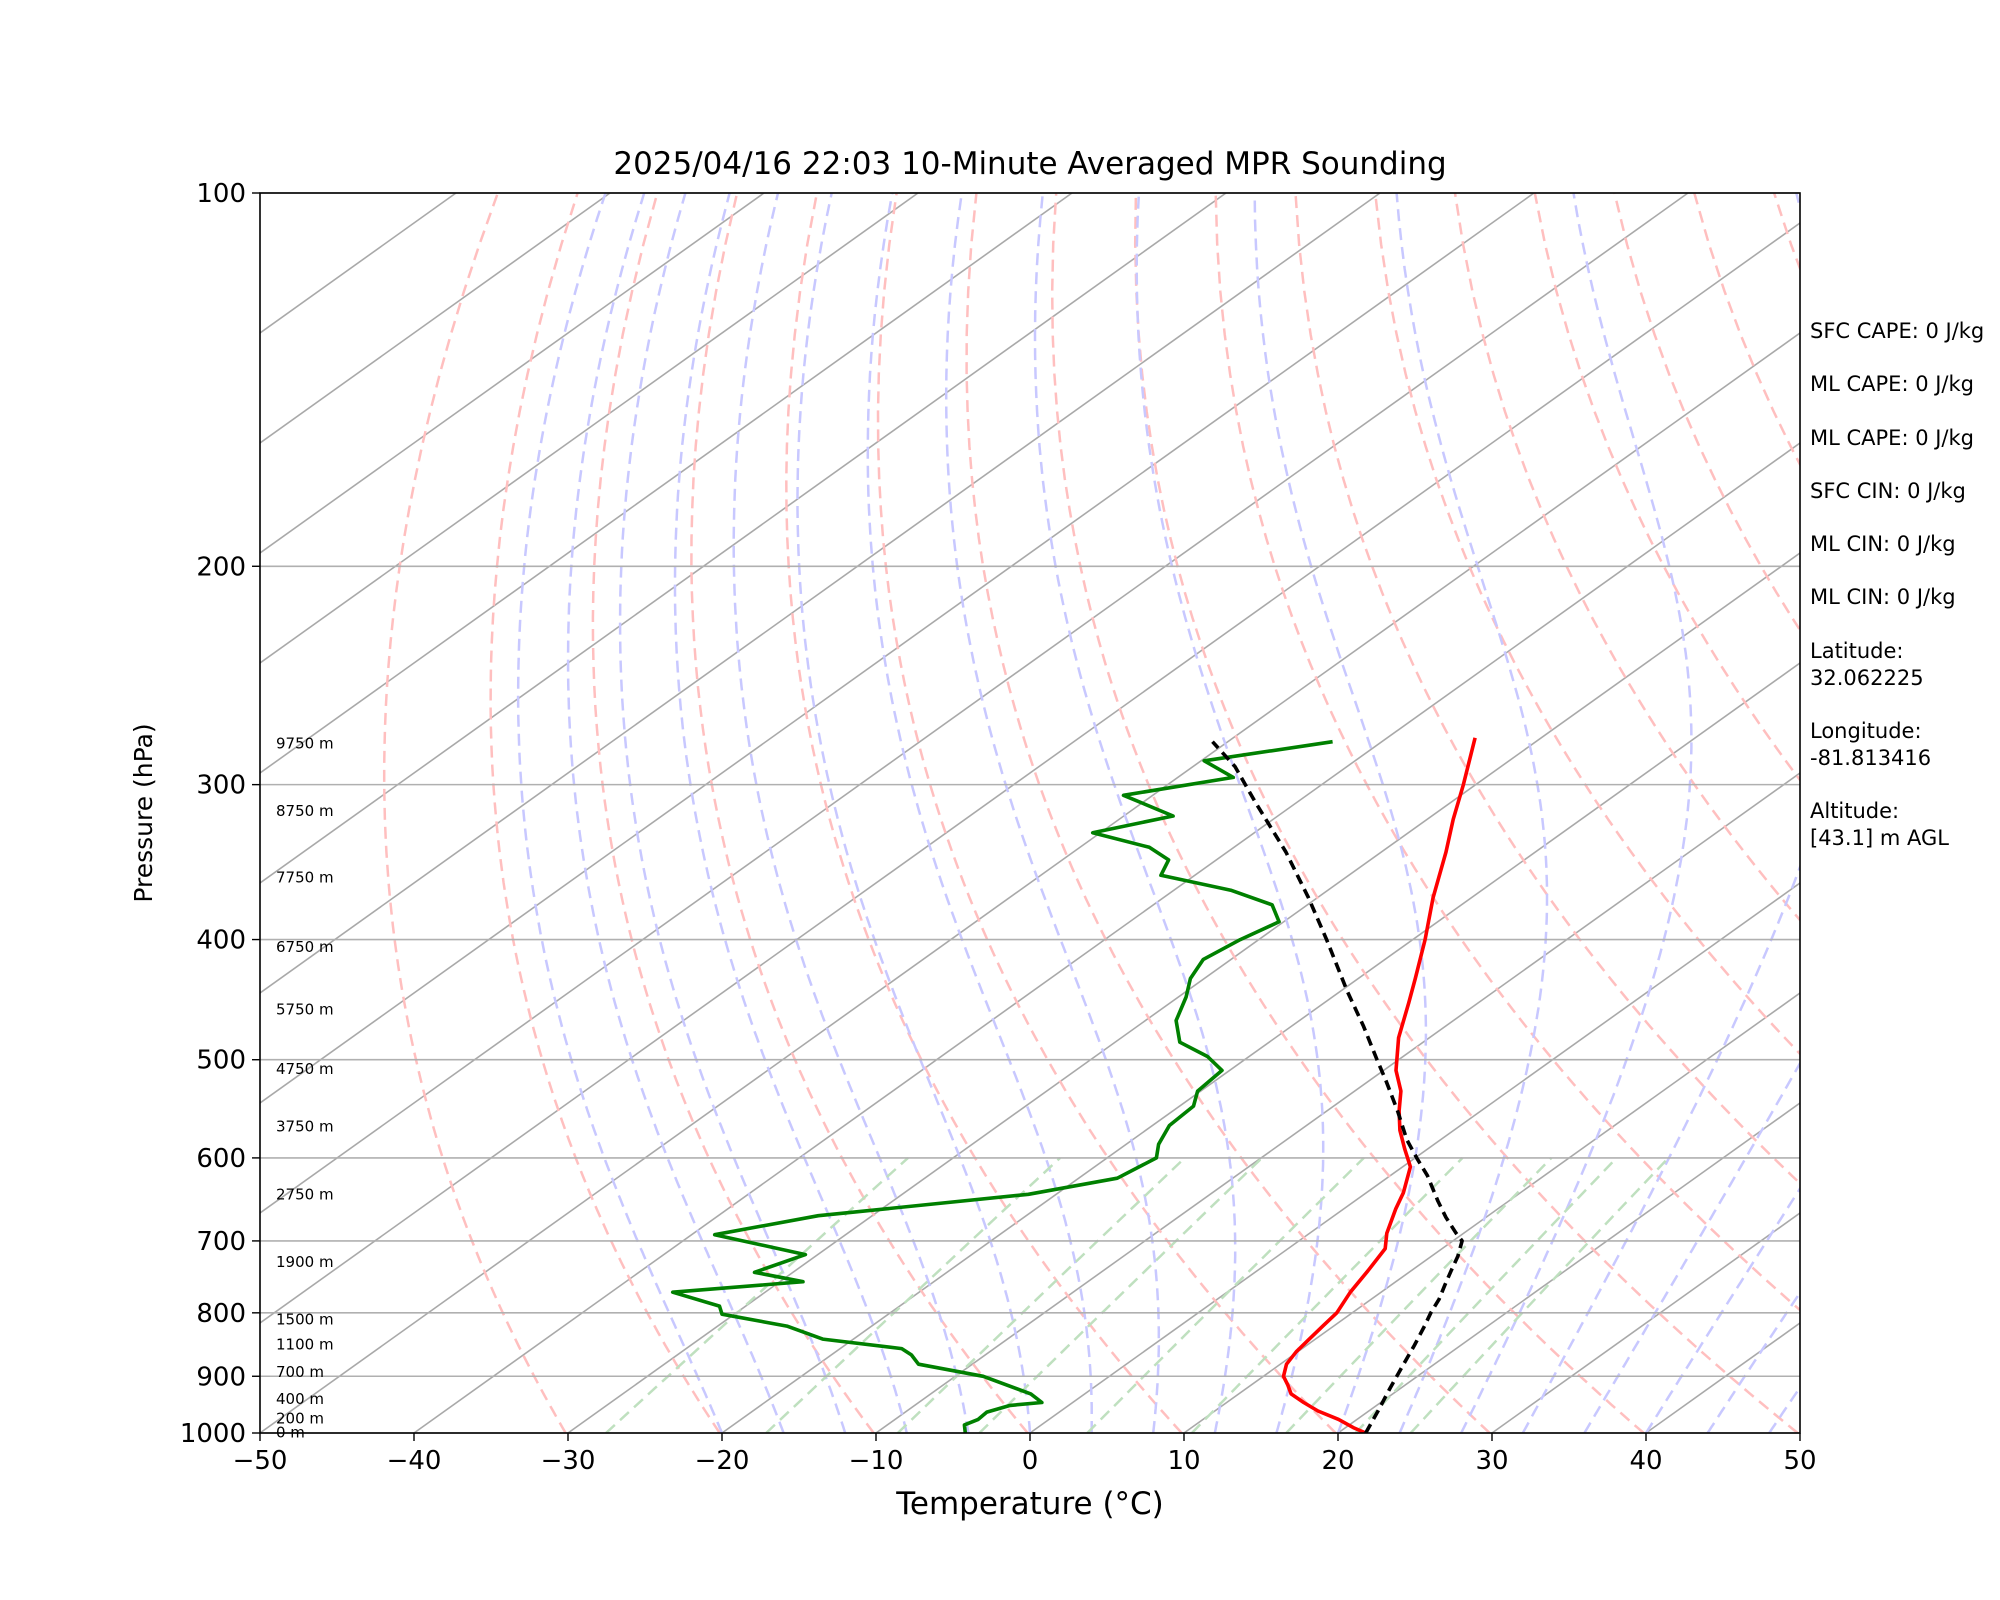 The image size is (2000, 1600). I want to click on temperature-profile-line, so click(1379, 1085).